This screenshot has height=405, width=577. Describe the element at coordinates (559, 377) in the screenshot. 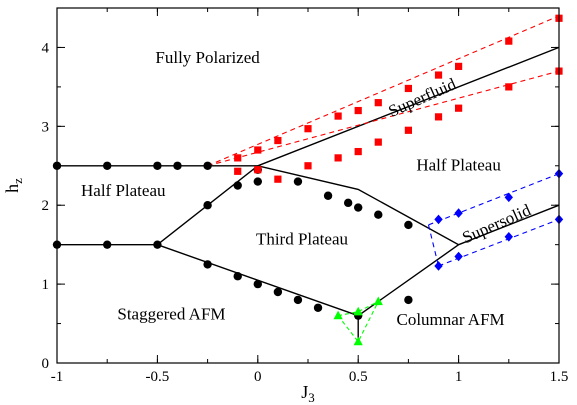

I see `x-tick-label: 1.5` at that location.